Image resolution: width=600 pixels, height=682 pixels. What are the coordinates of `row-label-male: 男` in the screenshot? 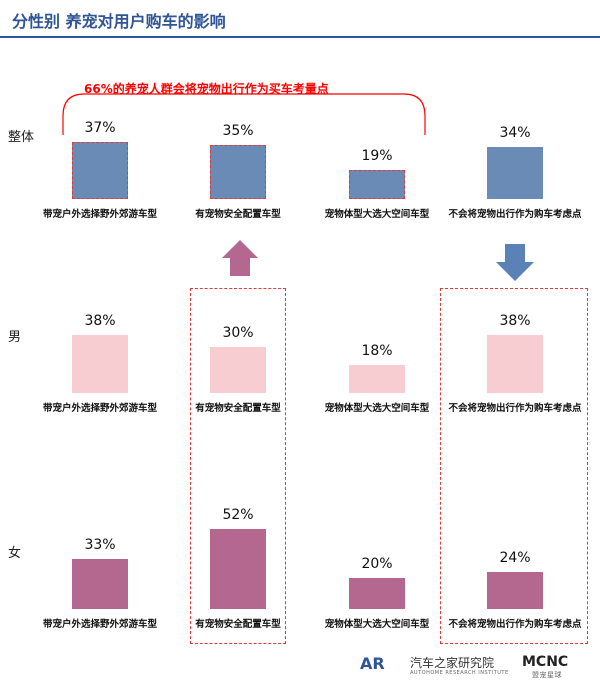 It's located at (15, 337).